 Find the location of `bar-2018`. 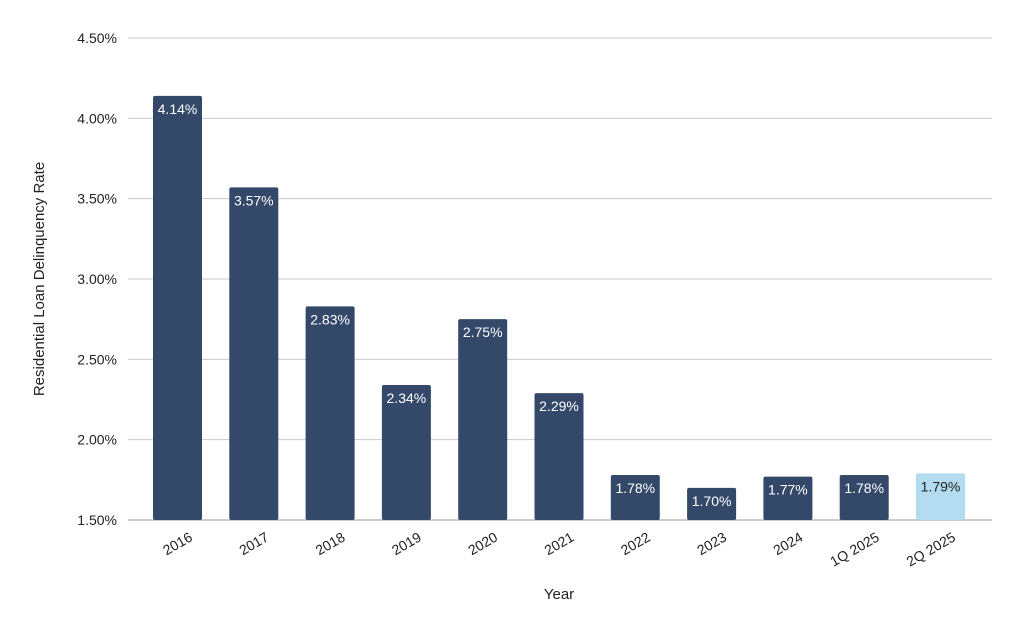

bar-2018 is located at coordinates (330, 413).